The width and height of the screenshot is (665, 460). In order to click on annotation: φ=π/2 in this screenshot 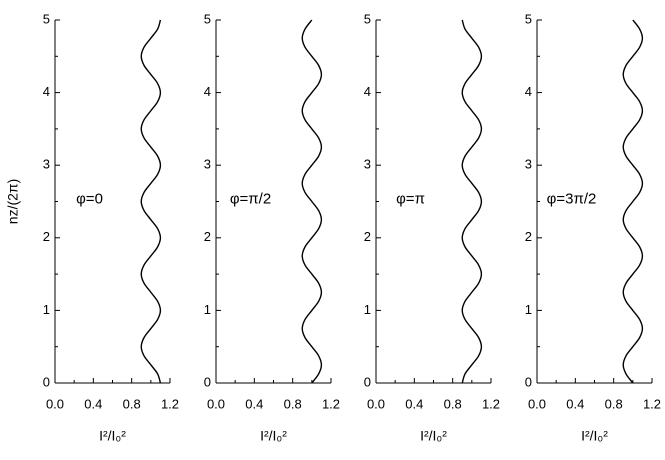, I will do `click(250, 198)`.